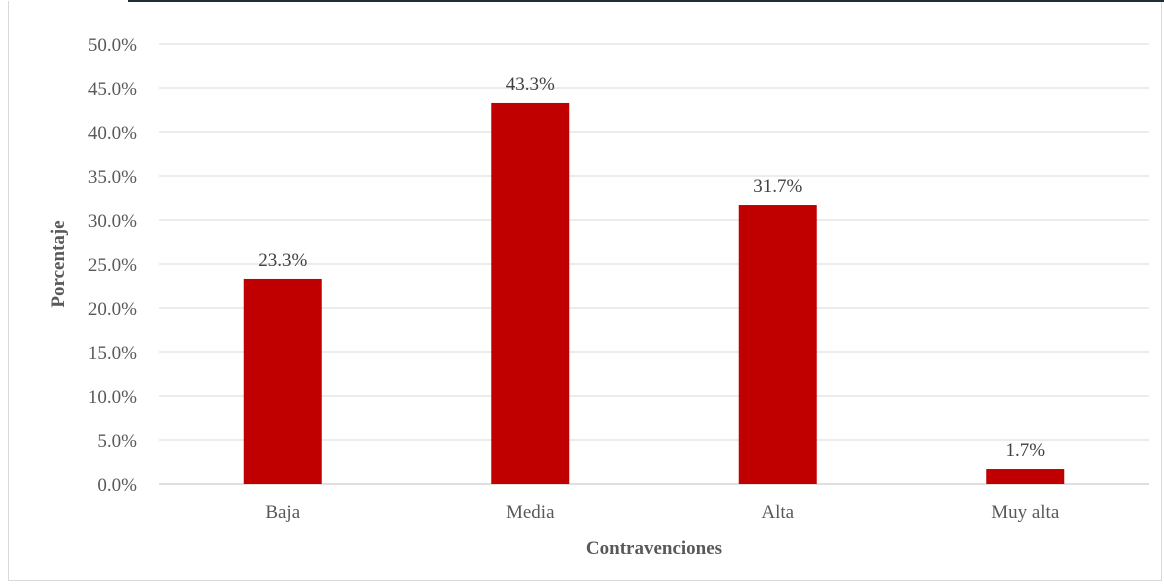 This screenshot has height=584, width=1164. Describe the element at coordinates (282, 512) in the screenshot. I see `x-tick-label: Baja` at that location.